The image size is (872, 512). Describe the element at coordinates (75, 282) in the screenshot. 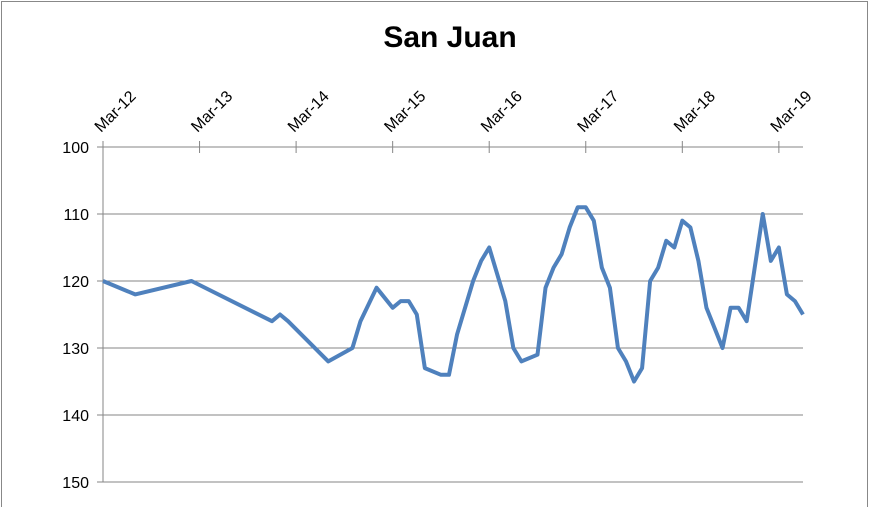

I see `y-tick-label: 120` at that location.